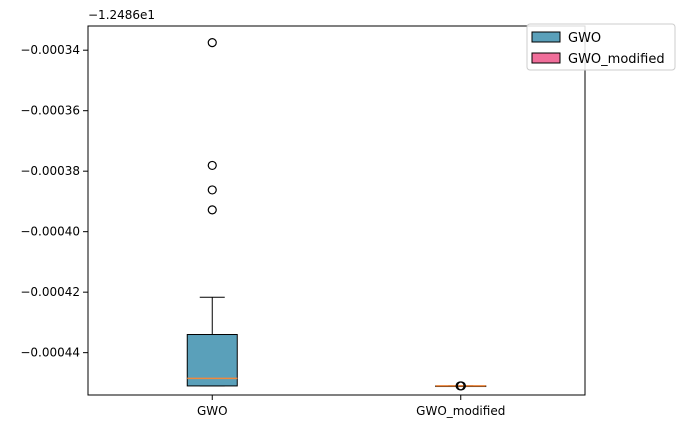  I want to click on y-tick-label: −0.00038, so click(50, 171).